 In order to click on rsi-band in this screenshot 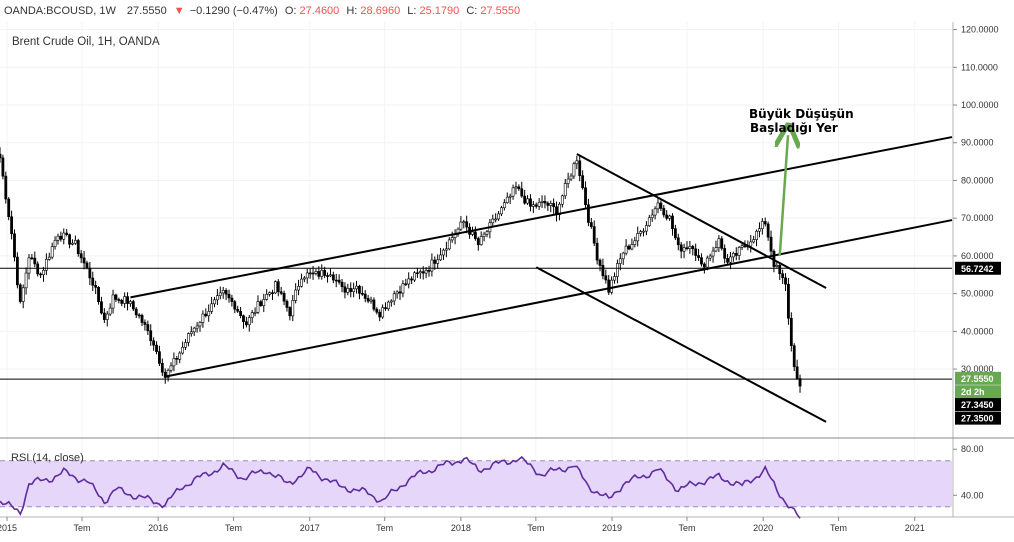, I will do `click(476, 484)`.